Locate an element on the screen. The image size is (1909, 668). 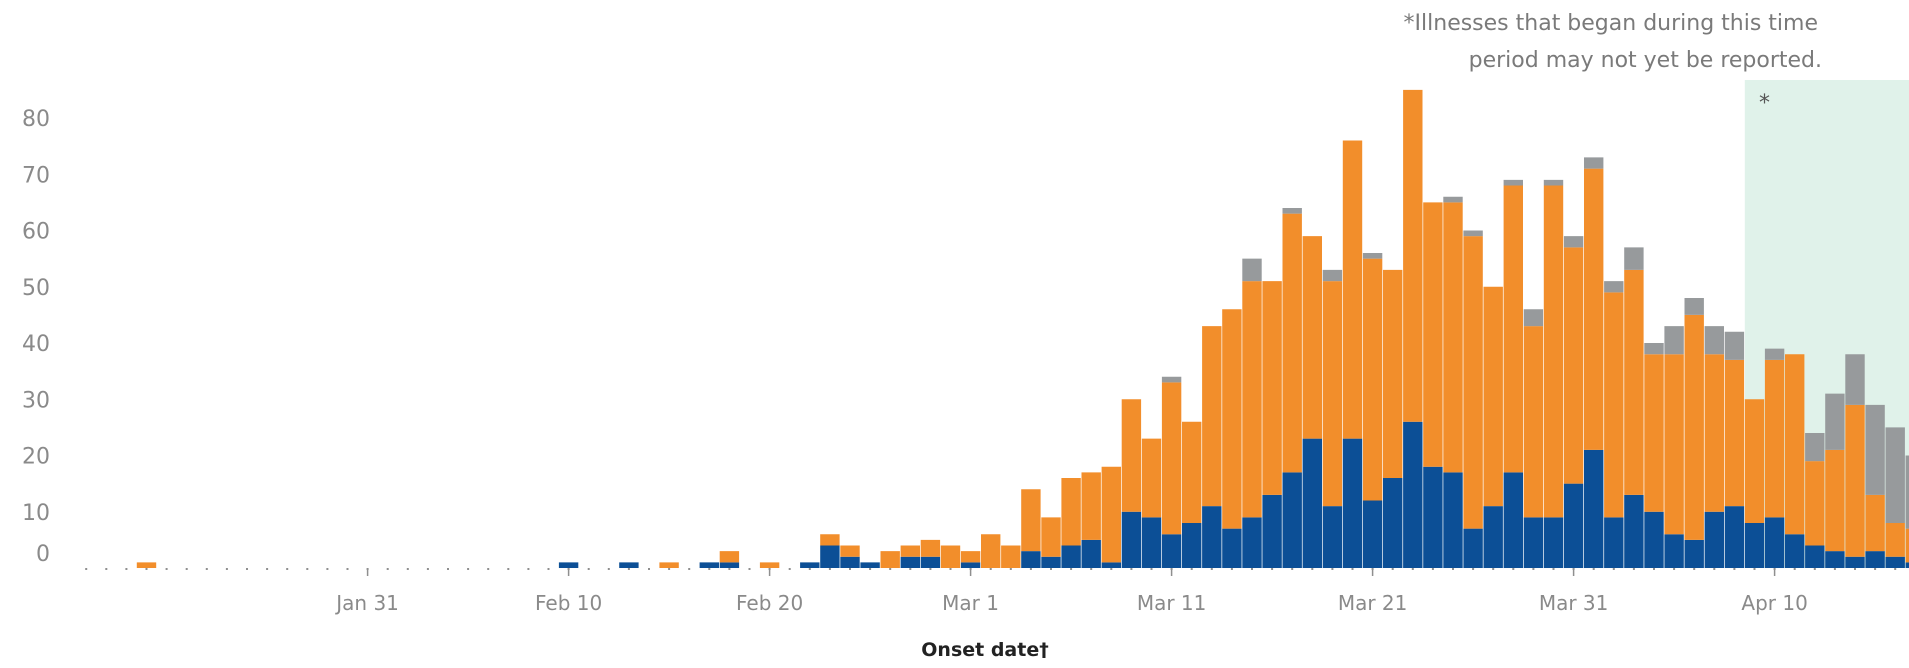
x-tick-label: Feb 20 is located at coordinates (769, 603).